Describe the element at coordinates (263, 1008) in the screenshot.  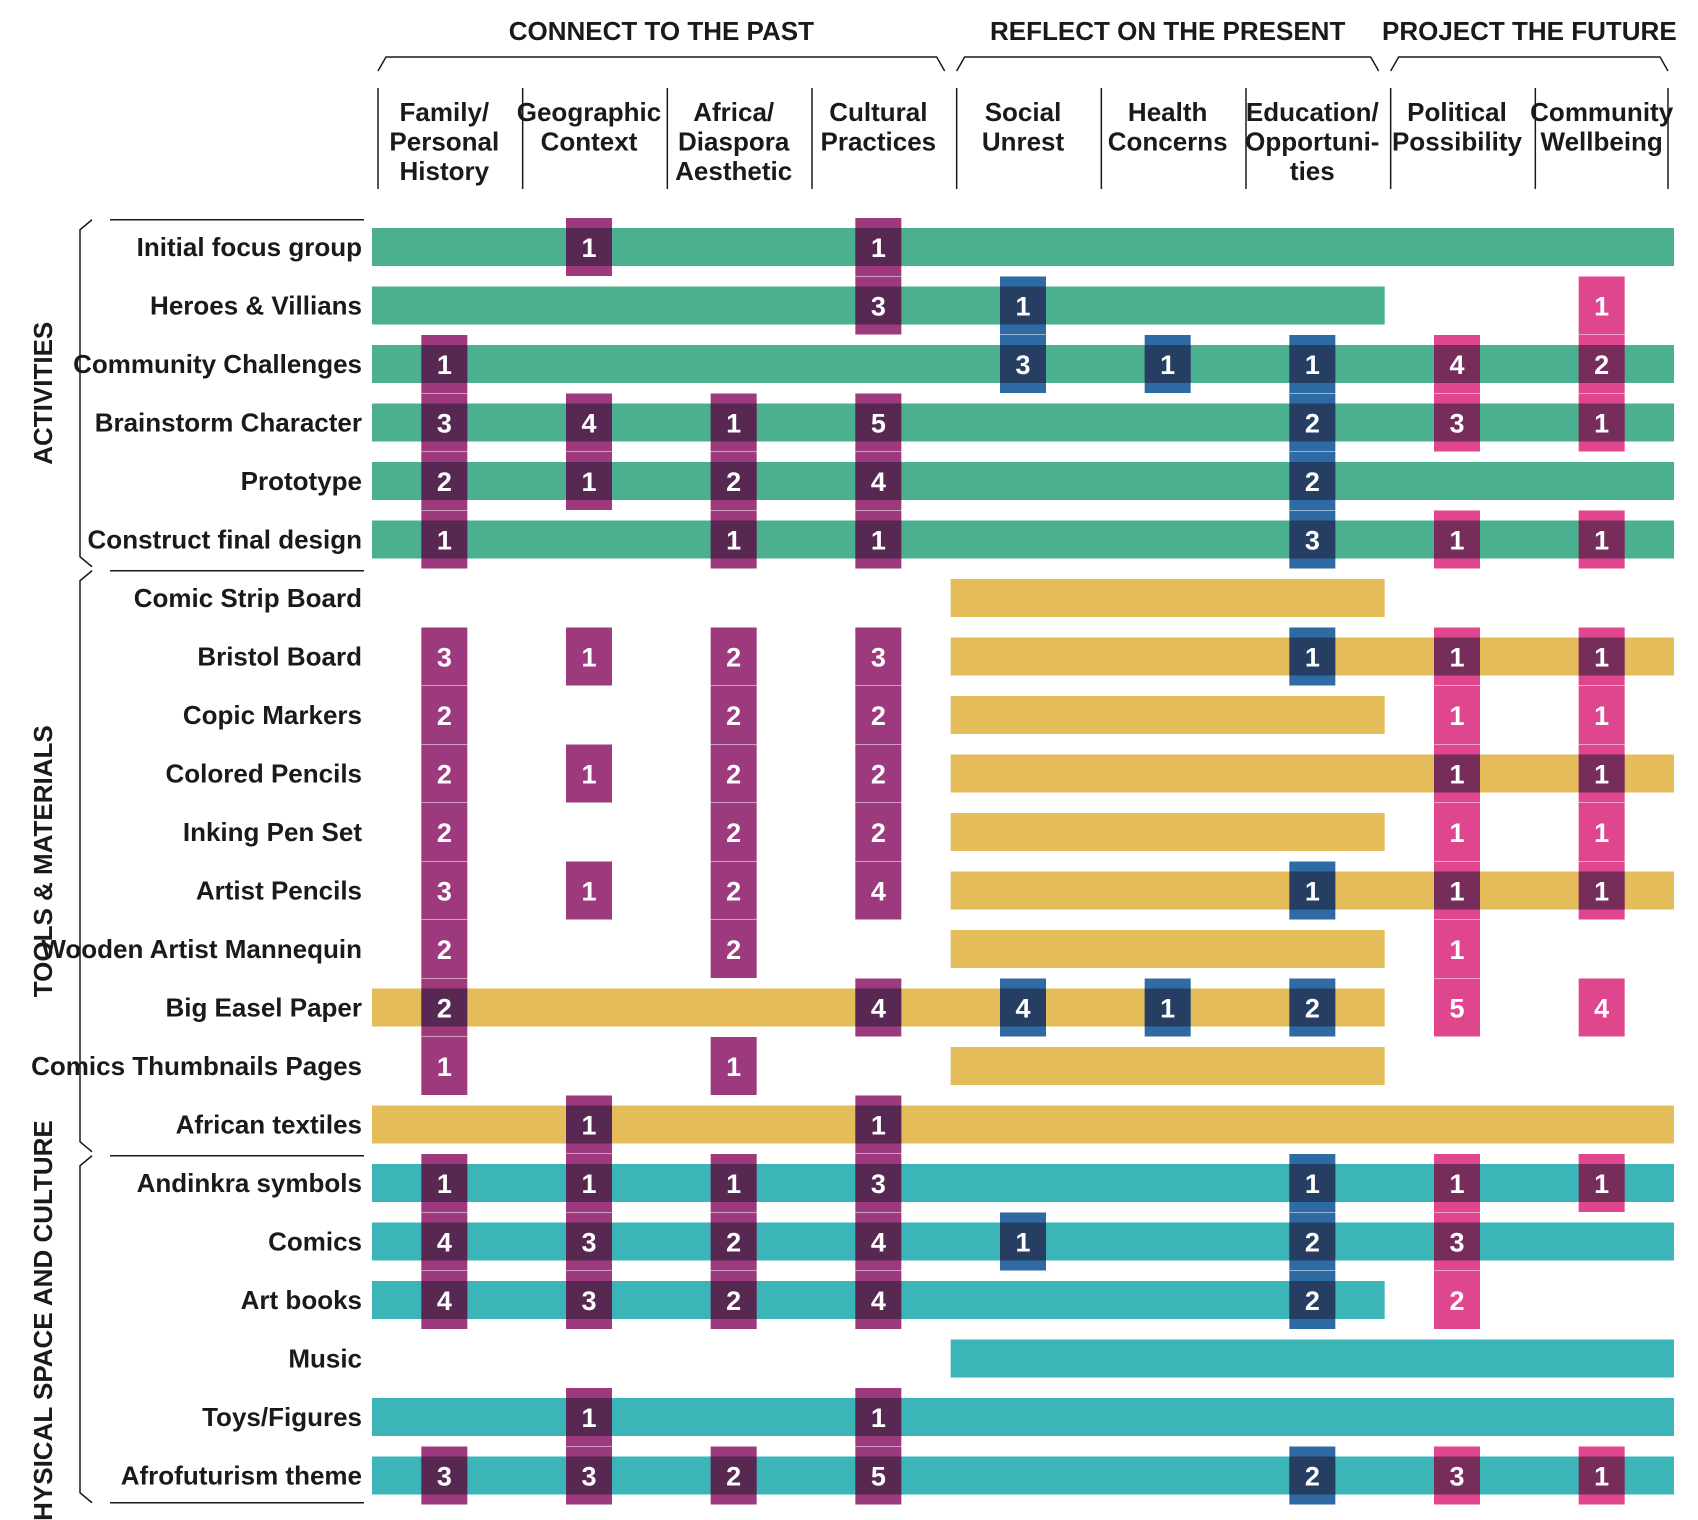
I see `row-label: Big Easel Paper` at that location.